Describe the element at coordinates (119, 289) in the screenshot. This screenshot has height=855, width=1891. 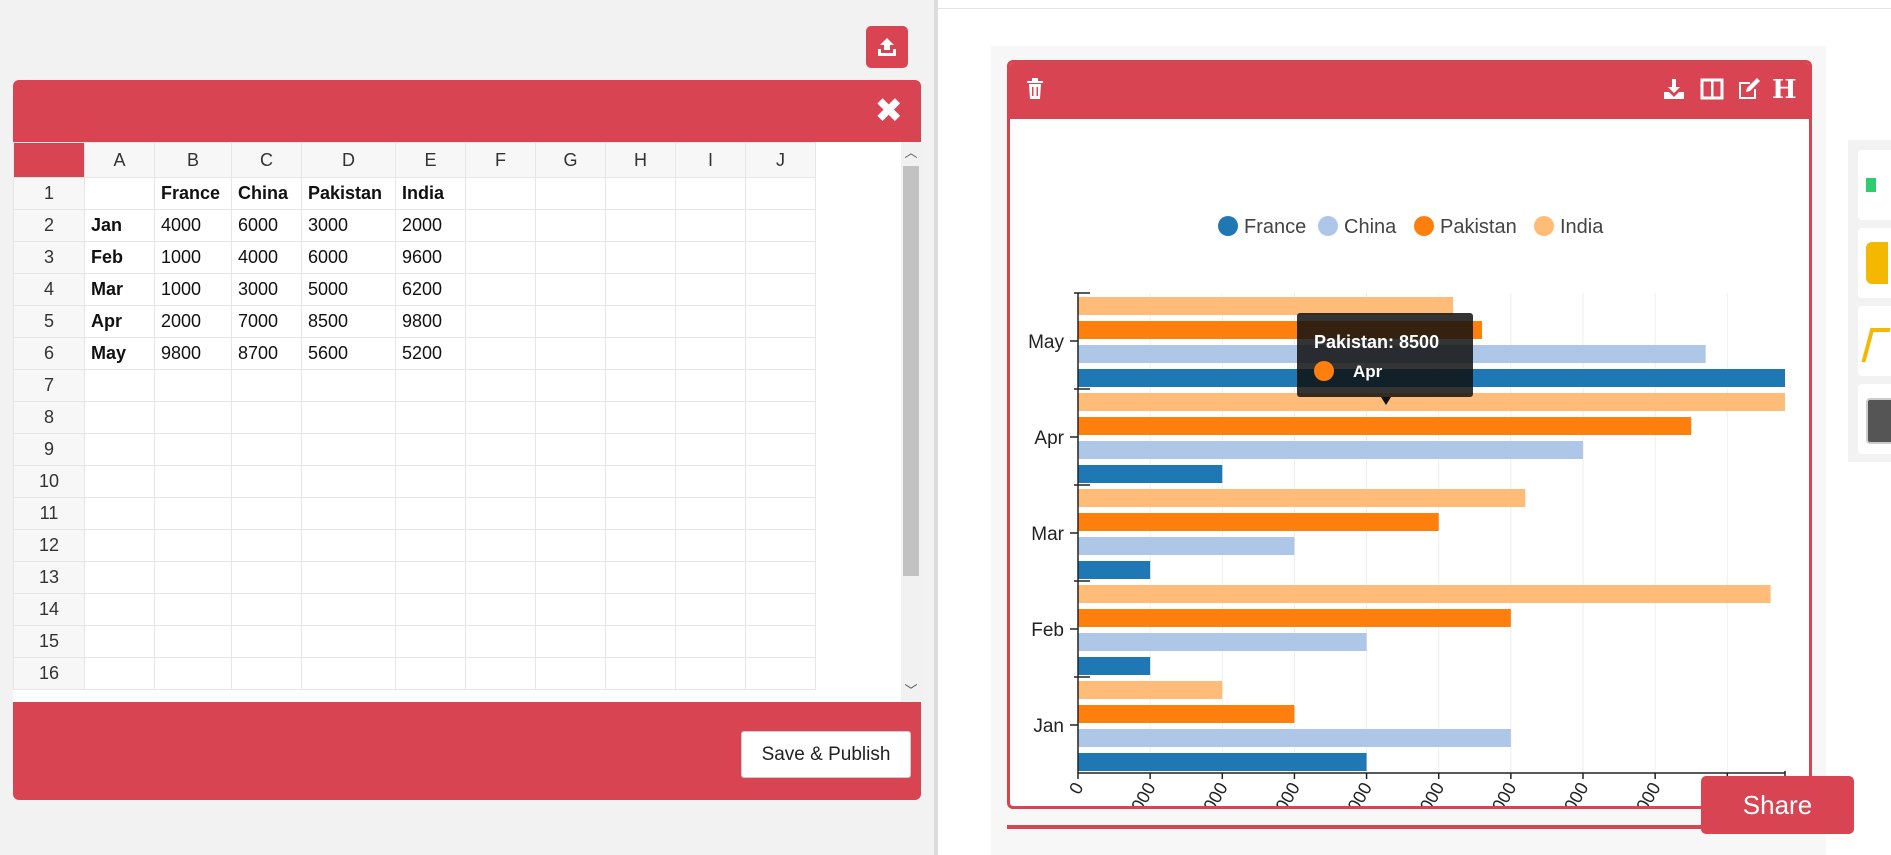
I see `grid-cell: Mar` at that location.